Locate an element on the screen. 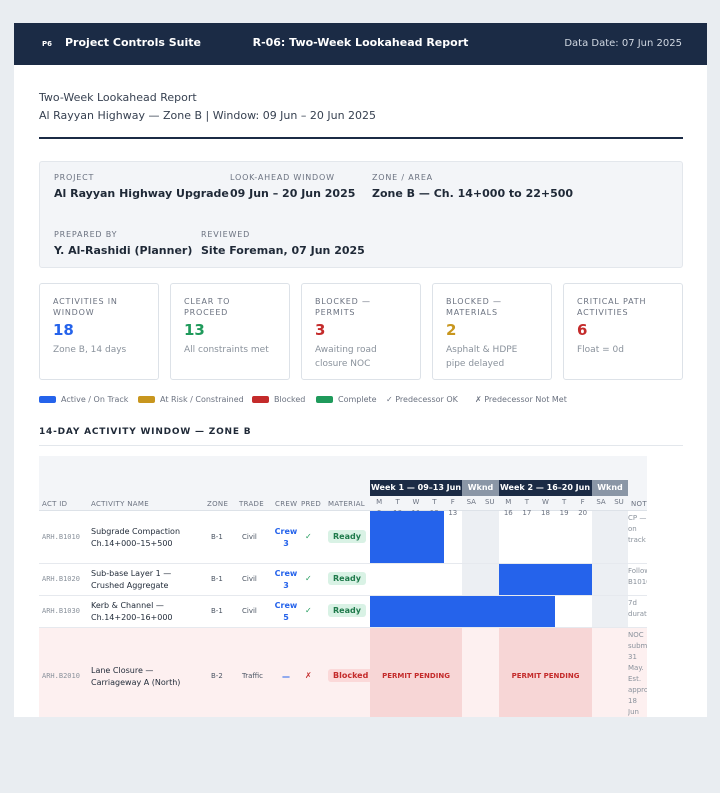 This screenshot has height=793, width=720. meta-project-label: PROJECT is located at coordinates (74, 177).